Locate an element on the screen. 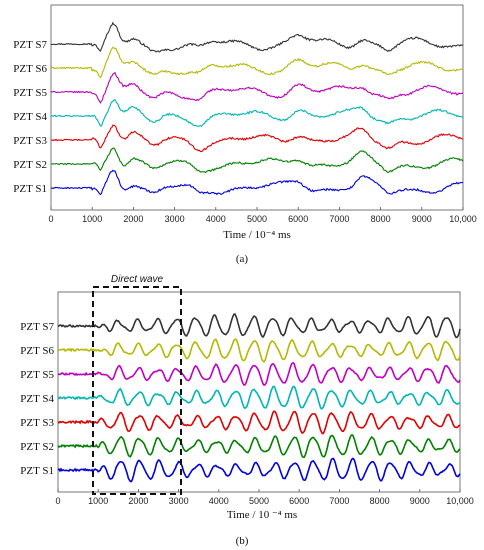 This screenshot has width=484, height=550. panel-a-label-pzt-s5: PZT S5 is located at coordinates (30, 93).